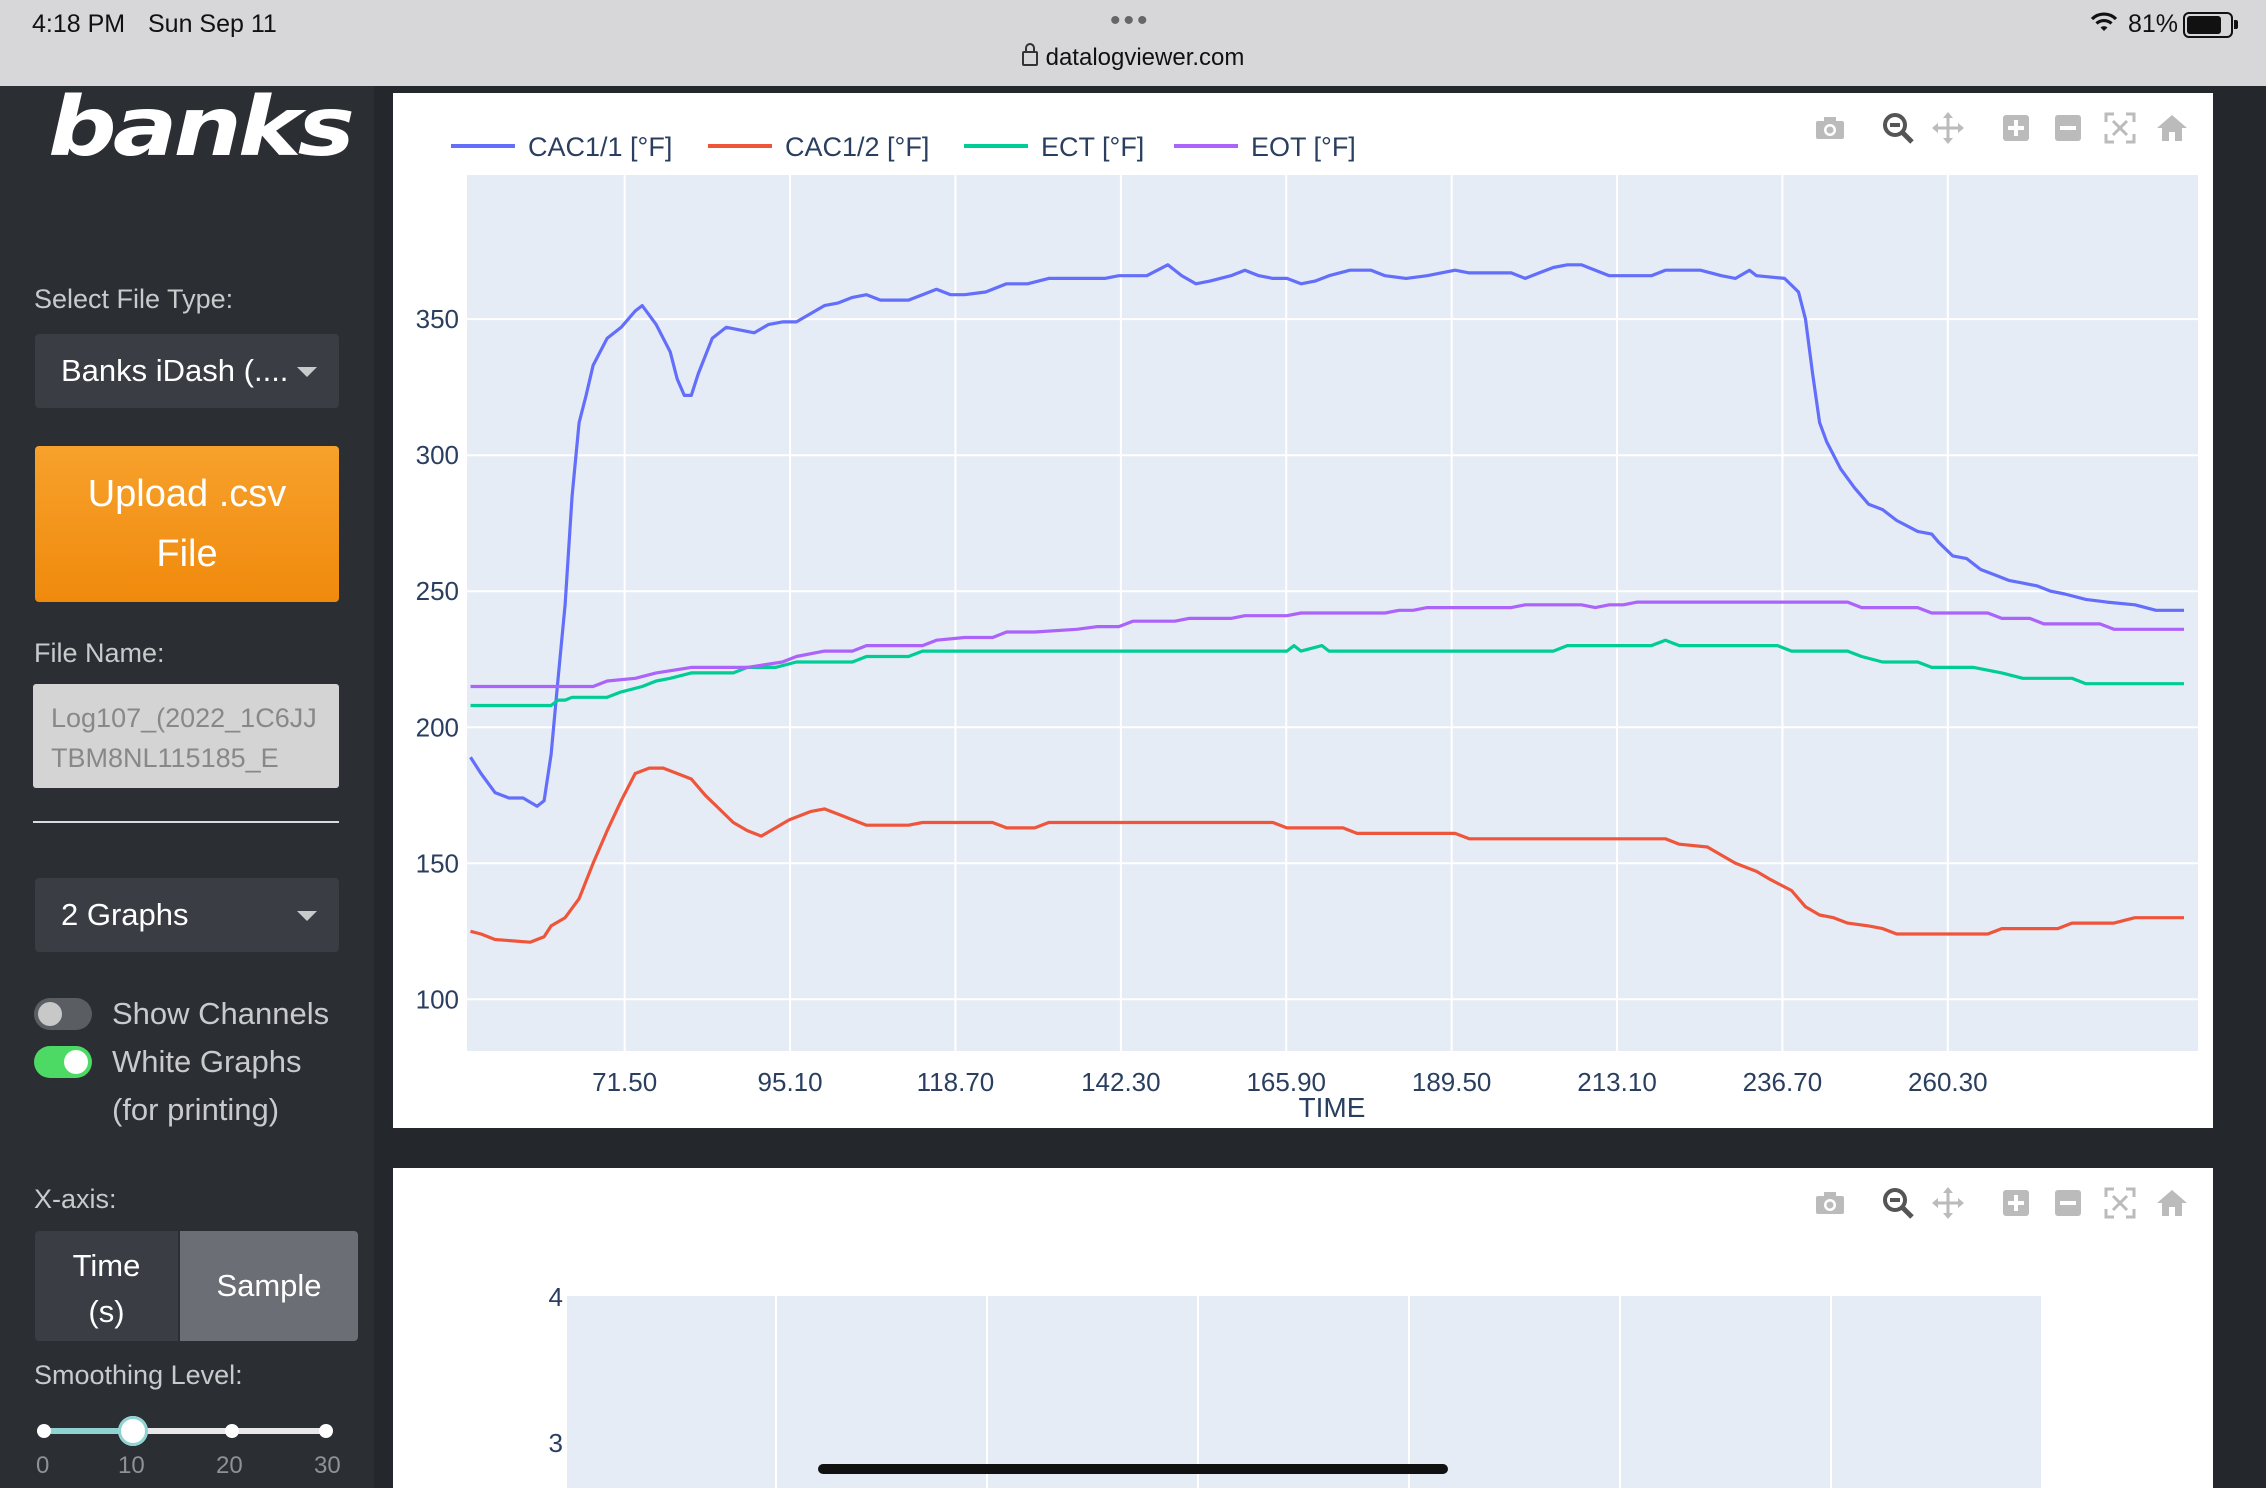 The image size is (2266, 1488). What do you see at coordinates (956, 1082) in the screenshot?
I see `x-tick-label: 118.70` at bounding box center [956, 1082].